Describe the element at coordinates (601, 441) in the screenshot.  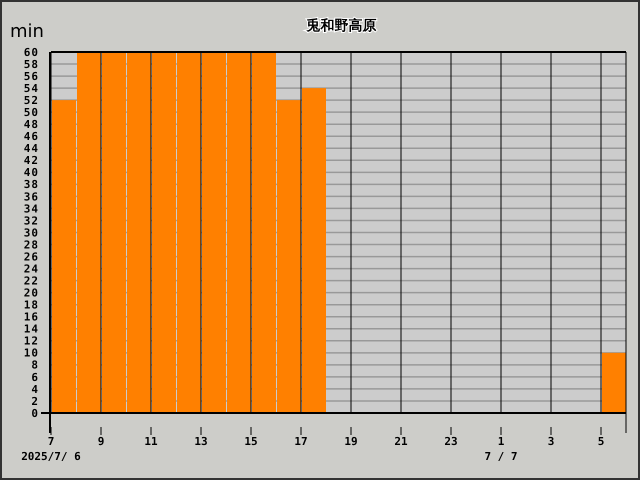
I see `x-tick-label: 5` at that location.